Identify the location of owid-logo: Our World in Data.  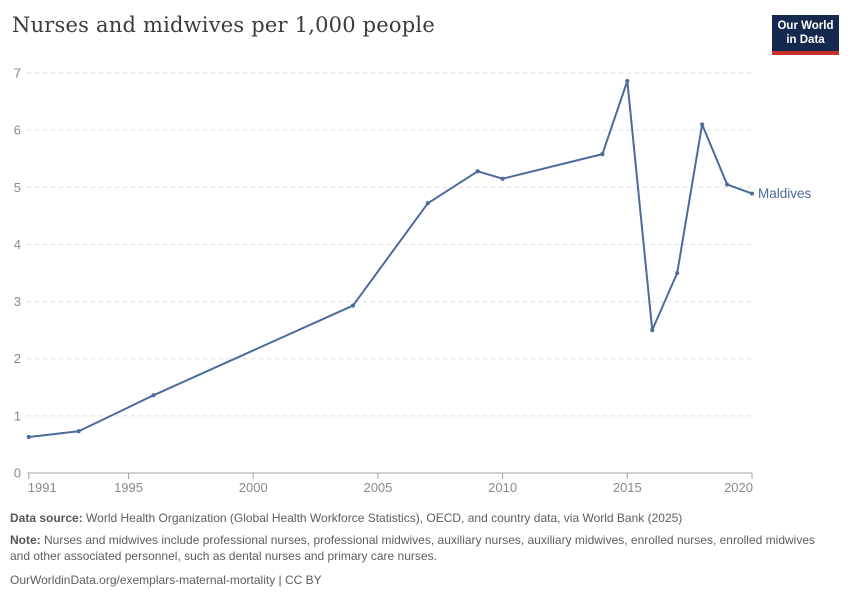
(805, 35).